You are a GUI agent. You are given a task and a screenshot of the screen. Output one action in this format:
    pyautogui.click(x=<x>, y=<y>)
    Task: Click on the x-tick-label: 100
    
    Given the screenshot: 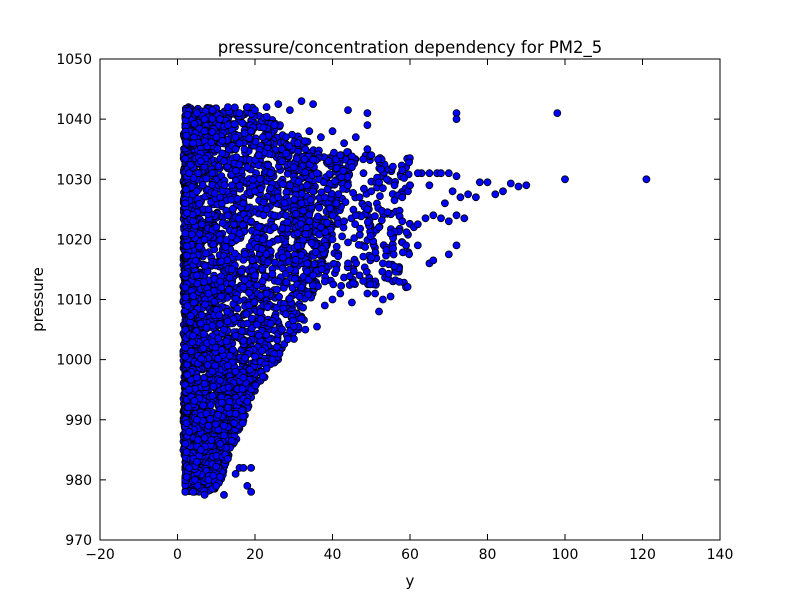 What is the action you would take?
    pyautogui.click(x=565, y=555)
    